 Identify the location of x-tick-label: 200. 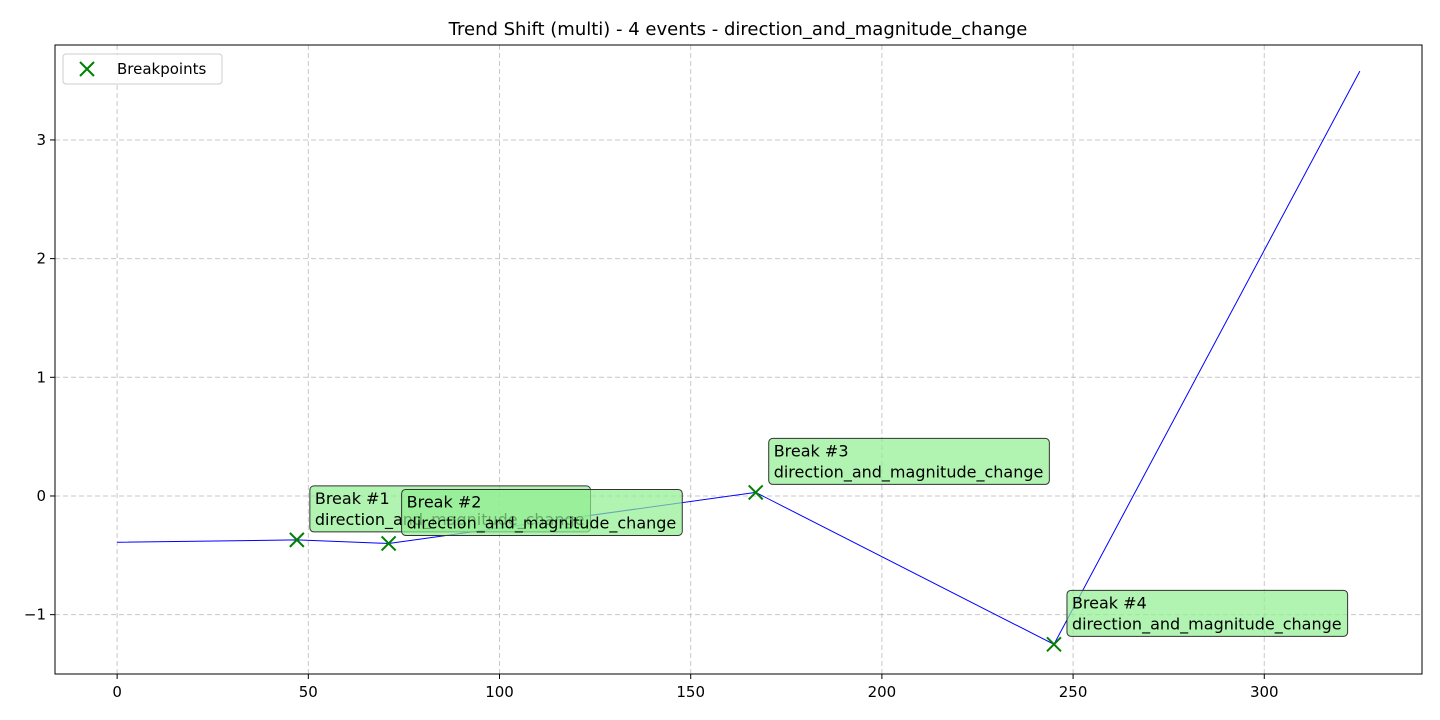
(882, 692).